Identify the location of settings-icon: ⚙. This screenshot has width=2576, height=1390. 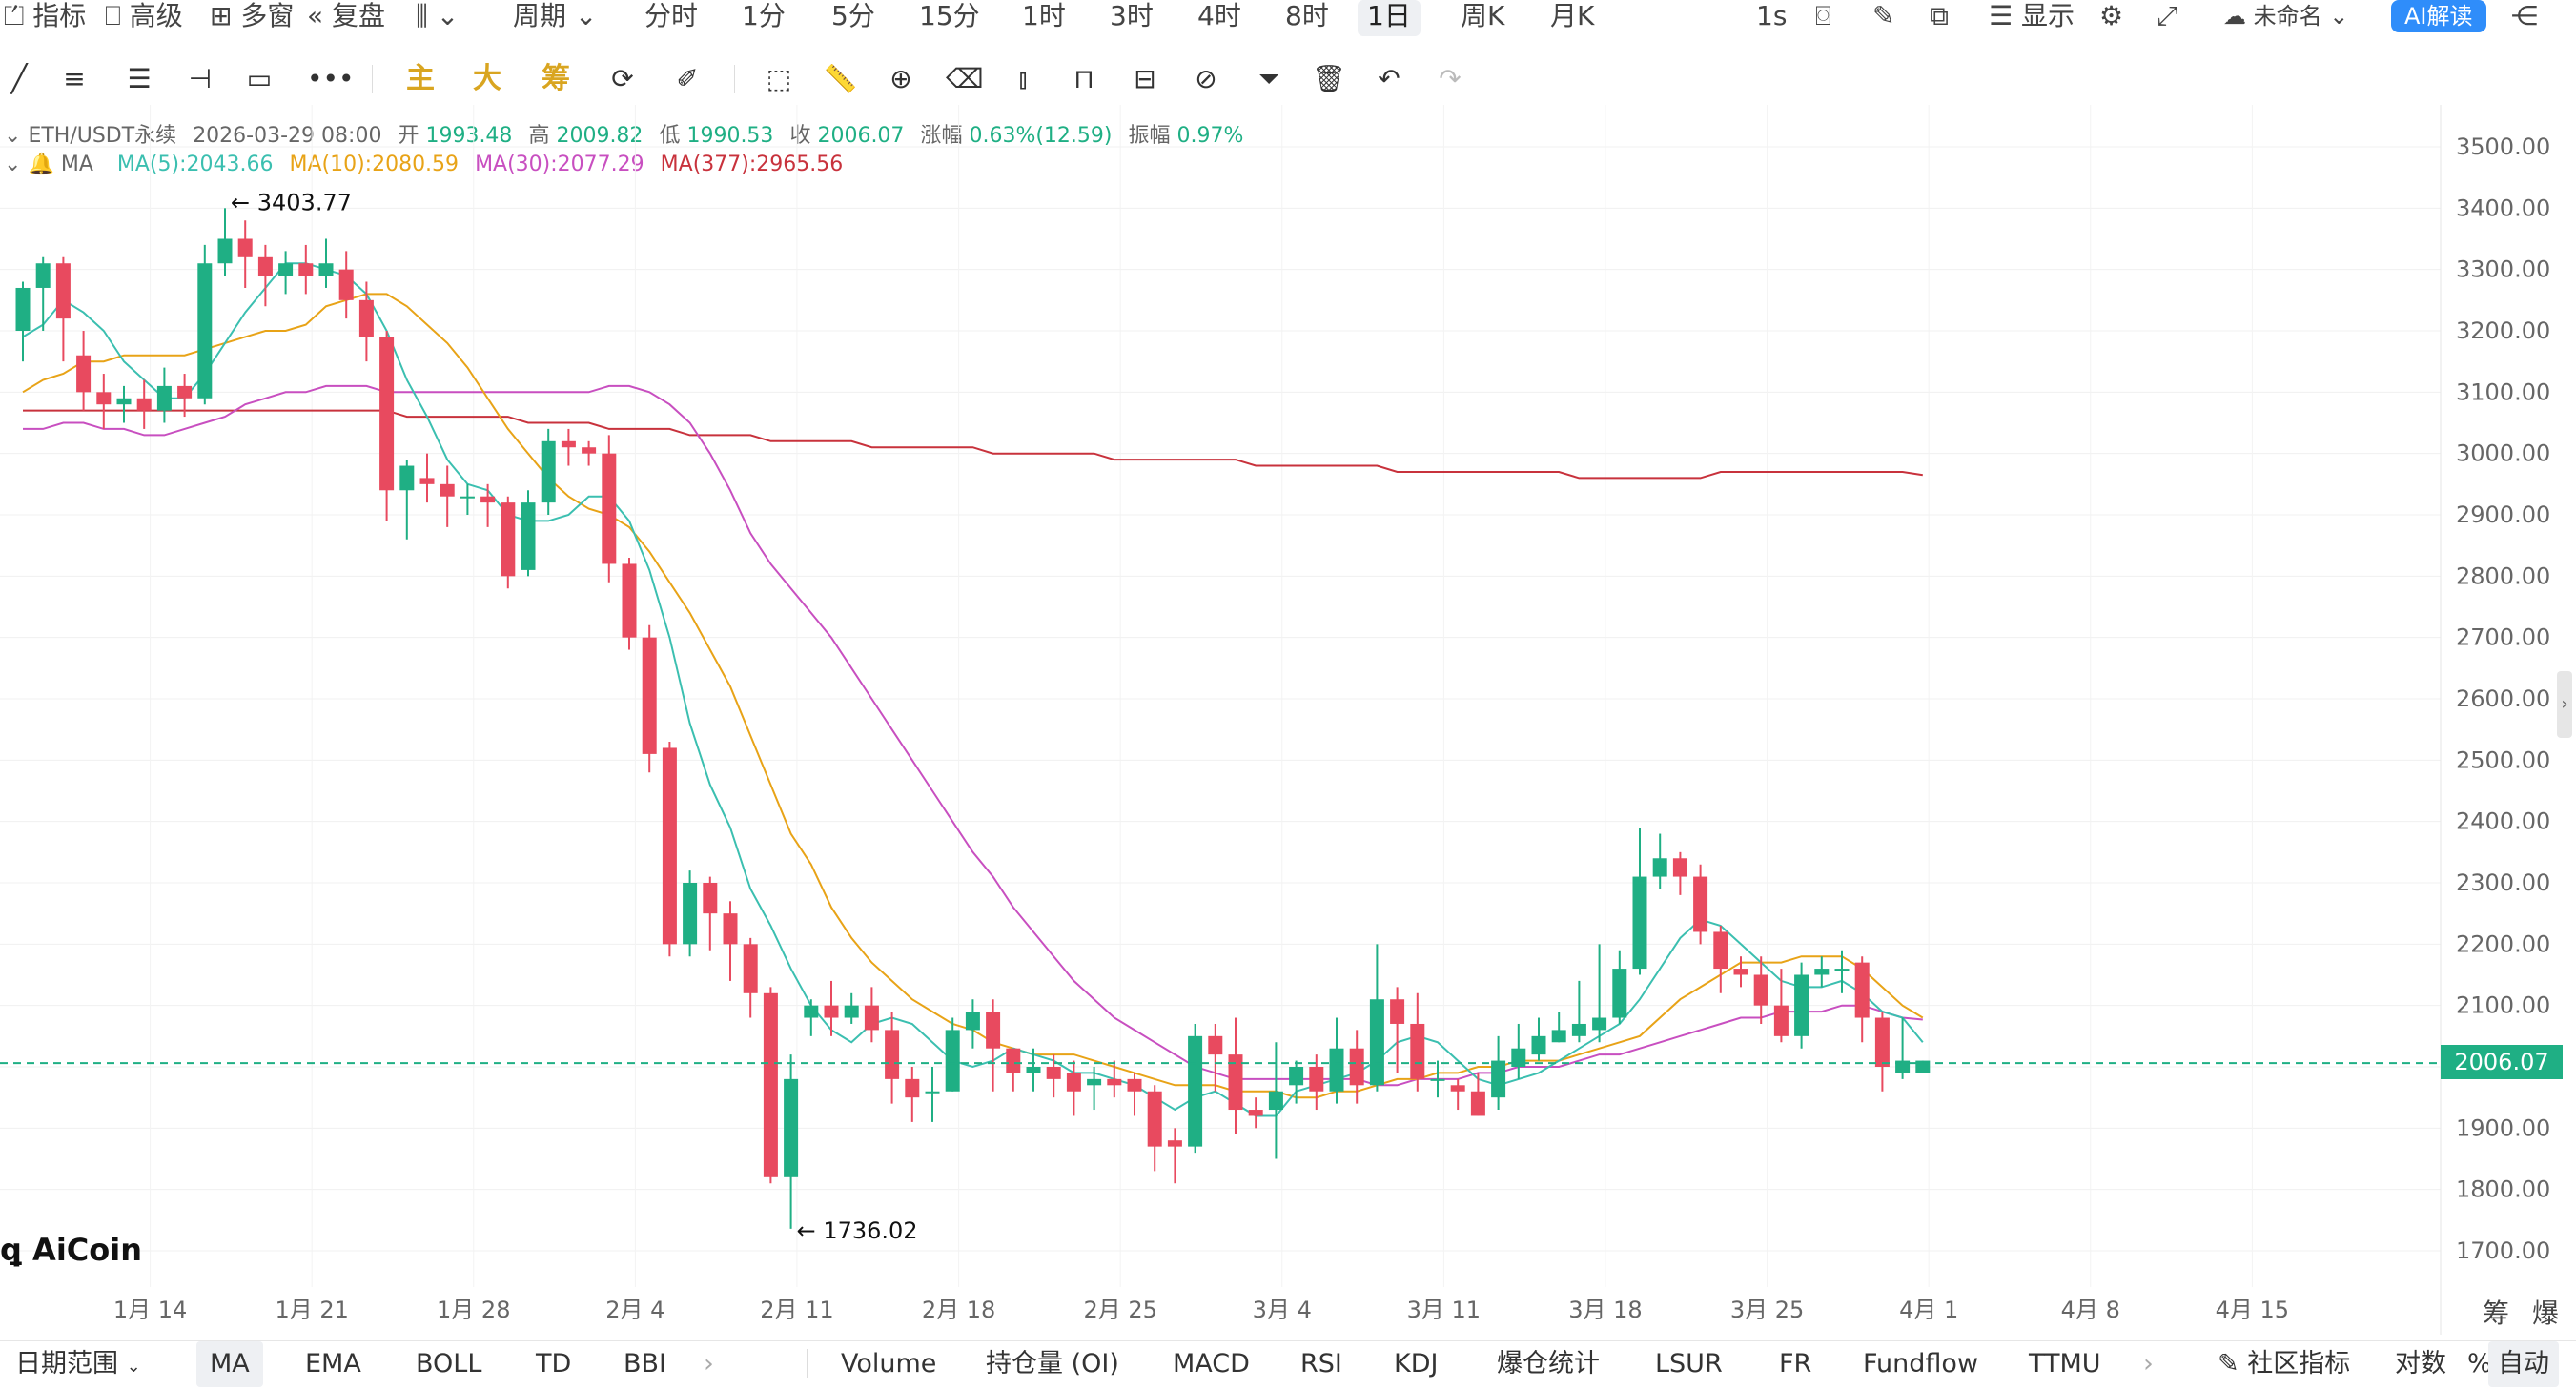
(2111, 15).